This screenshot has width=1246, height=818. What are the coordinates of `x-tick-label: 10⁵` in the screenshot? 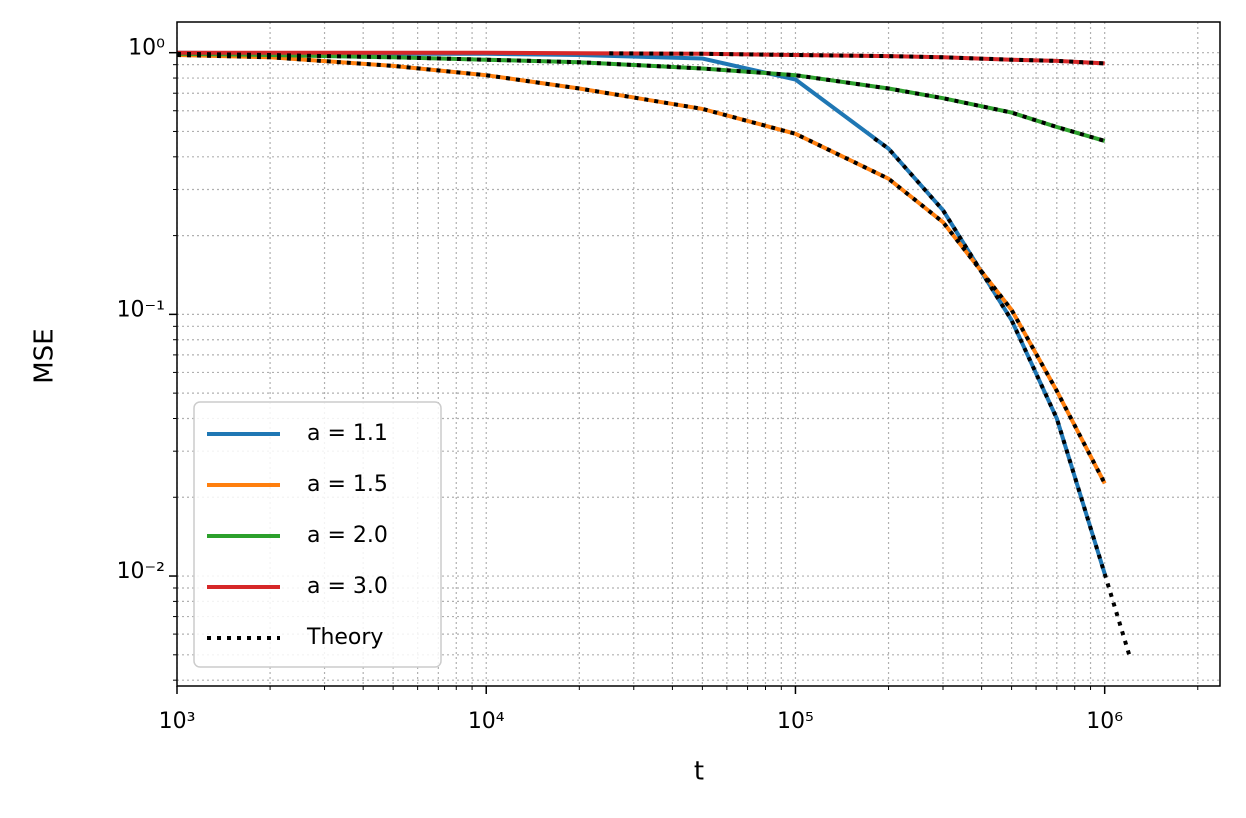 It's located at (795, 721).